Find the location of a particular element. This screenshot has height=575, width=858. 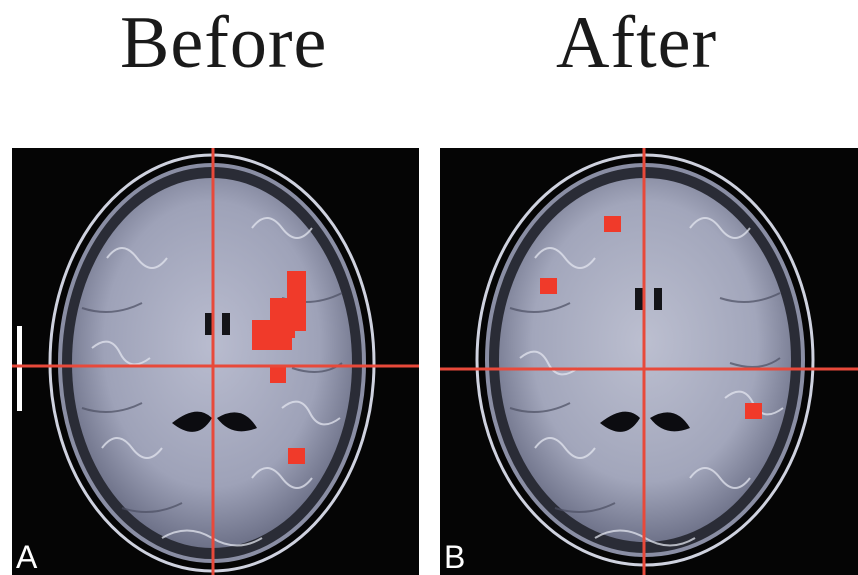

side-marker is located at coordinates (19, 368).